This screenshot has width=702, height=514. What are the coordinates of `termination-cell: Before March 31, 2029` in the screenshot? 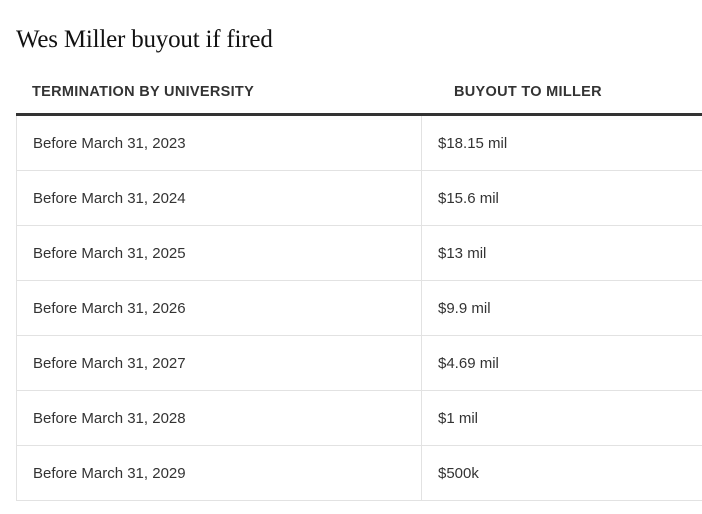 It's located at (219, 473).